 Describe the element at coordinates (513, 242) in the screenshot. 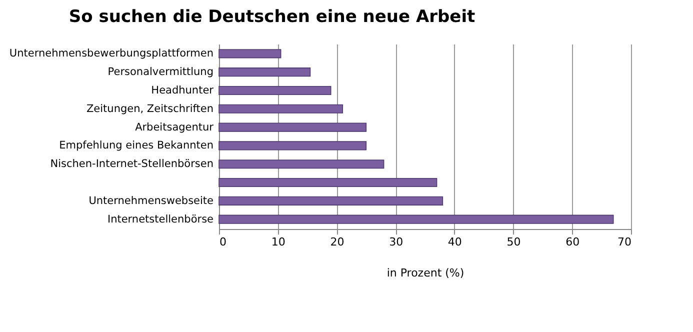

I see `x-tick-label: 50` at that location.